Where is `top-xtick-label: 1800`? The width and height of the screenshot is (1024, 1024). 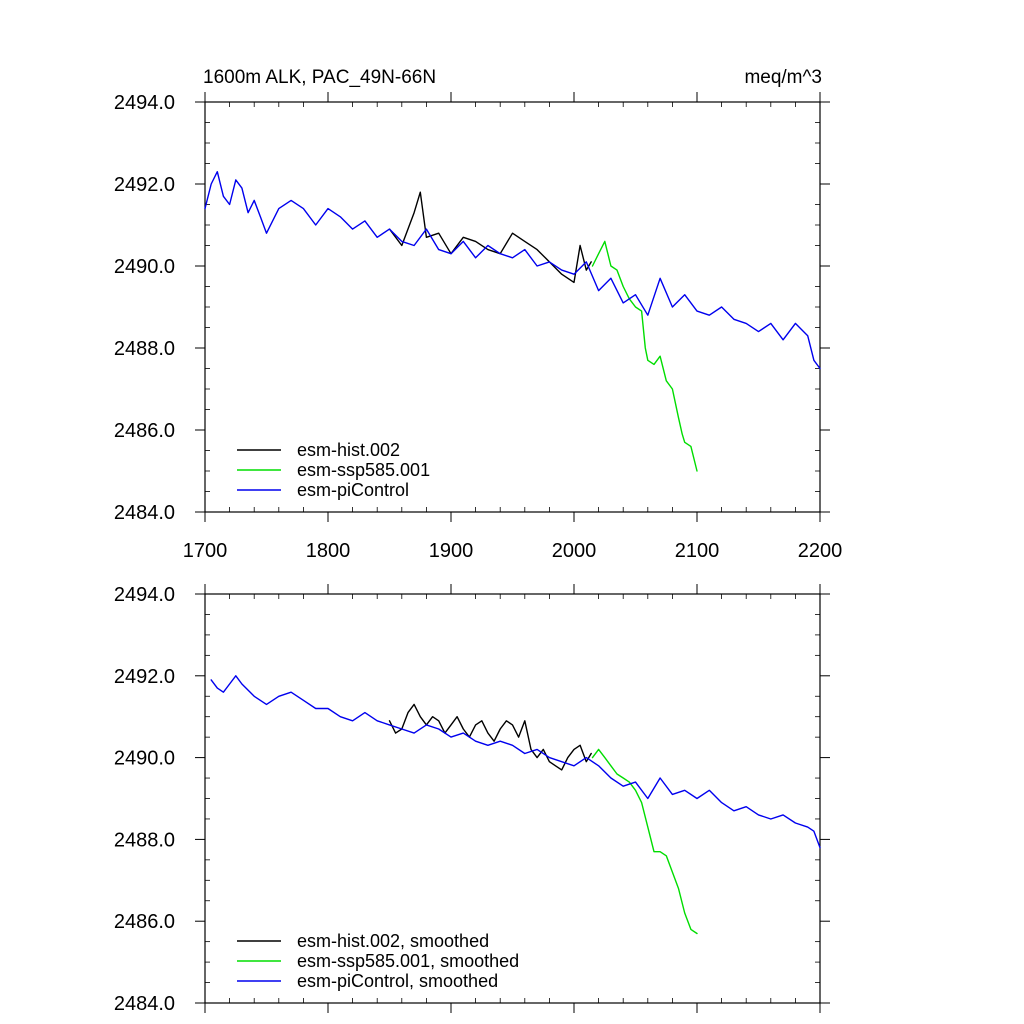 top-xtick-label: 1800 is located at coordinates (328, 551).